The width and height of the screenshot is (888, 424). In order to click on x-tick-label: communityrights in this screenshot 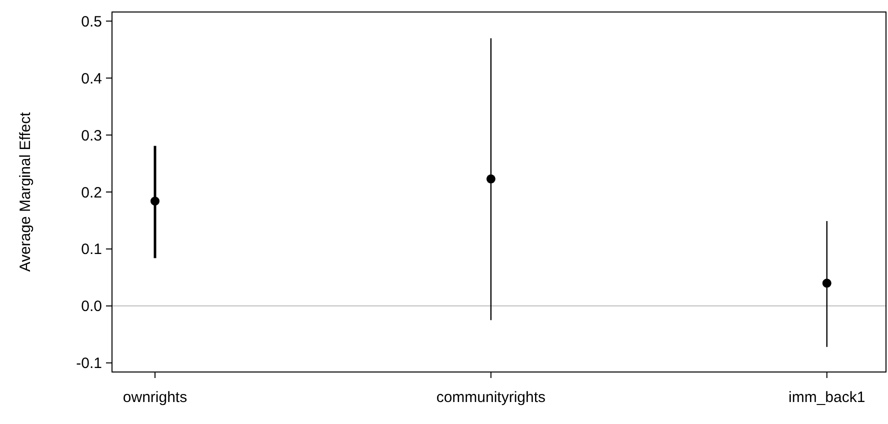, I will do `click(491, 397)`.